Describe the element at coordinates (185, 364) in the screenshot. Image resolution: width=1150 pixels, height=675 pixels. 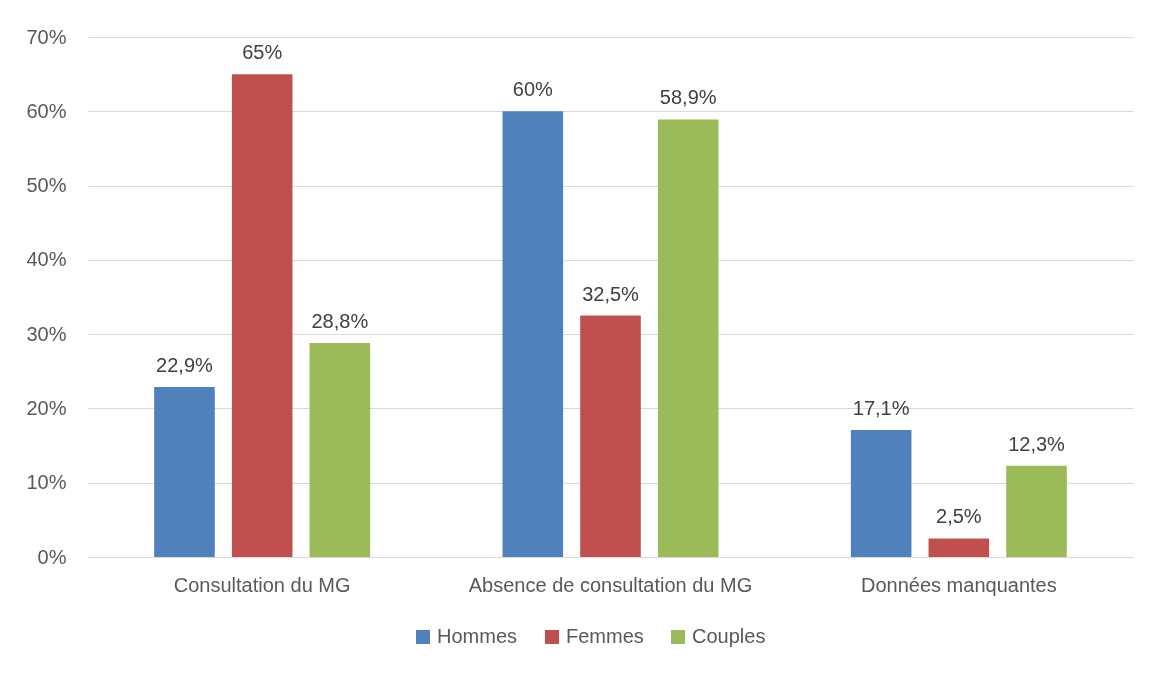
I see `data-label: 22,9%` at that location.